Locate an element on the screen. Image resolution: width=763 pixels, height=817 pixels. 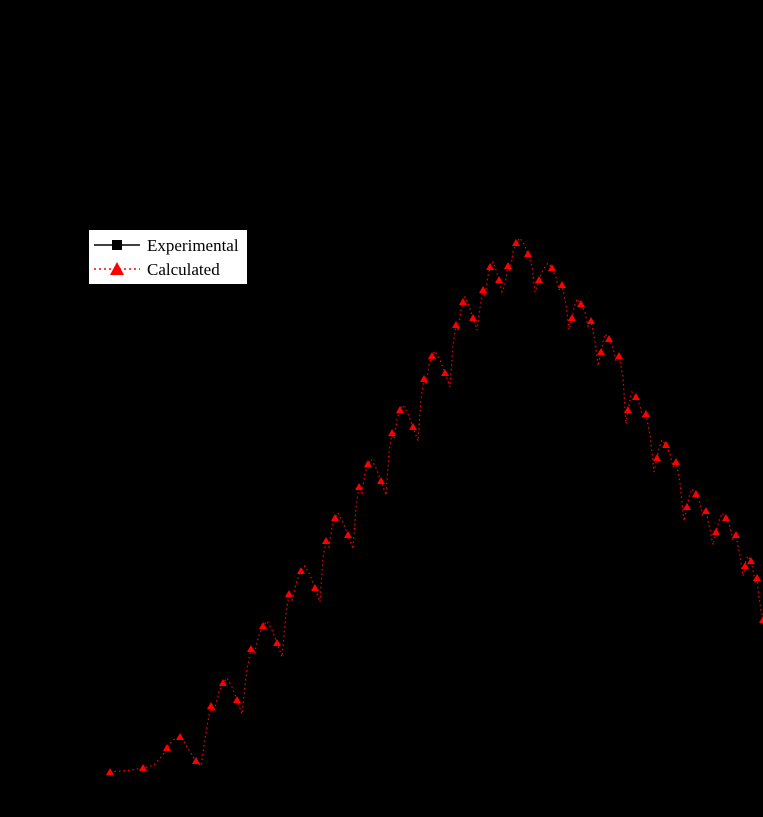
legend-label-experimental: Experimental is located at coordinates (193, 245).